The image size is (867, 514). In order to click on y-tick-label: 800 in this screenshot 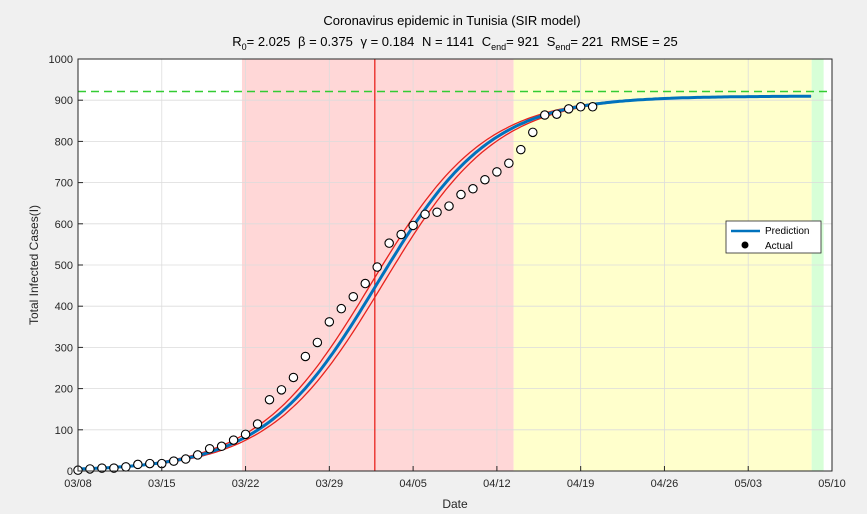, I will do `click(64, 142)`.